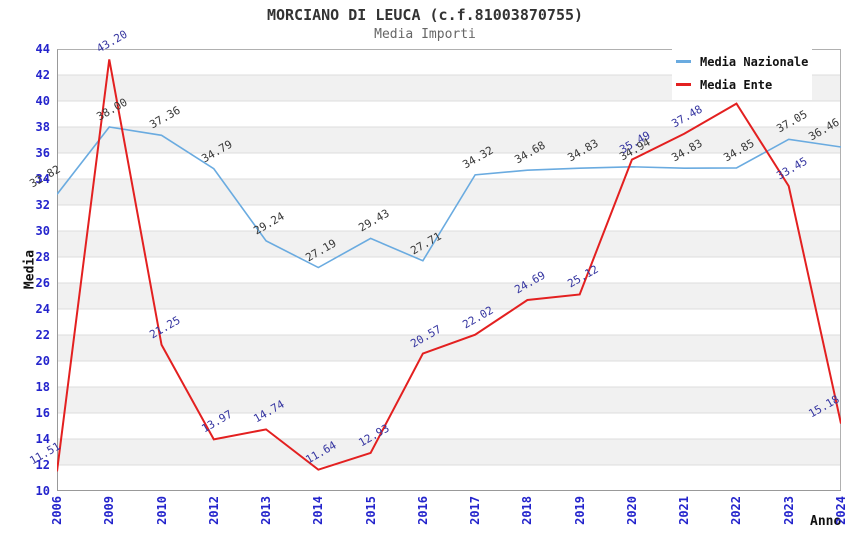 The image size is (850, 550). I want to click on y-tick-label: 28, so click(42, 257).